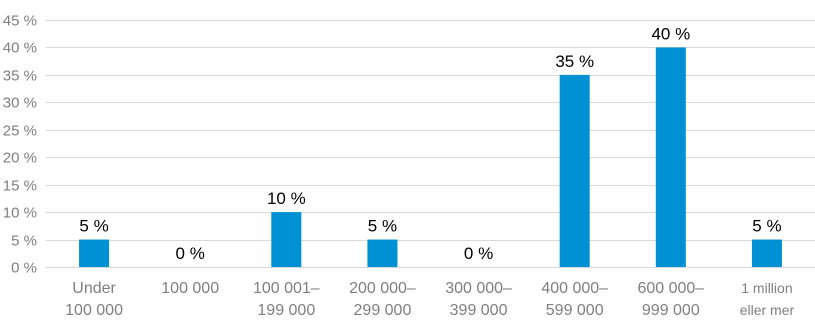  I want to click on y-tick-label: 45 %, so click(20, 21).